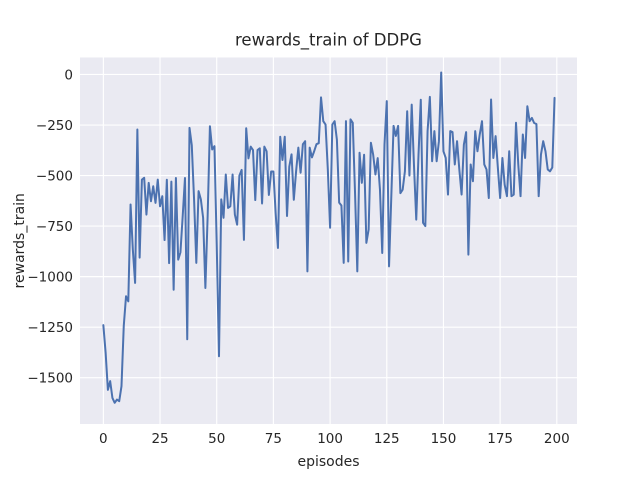 The width and height of the screenshot is (640, 480). What do you see at coordinates (387, 439) in the screenshot?
I see `x-tick-label: 125` at bounding box center [387, 439].